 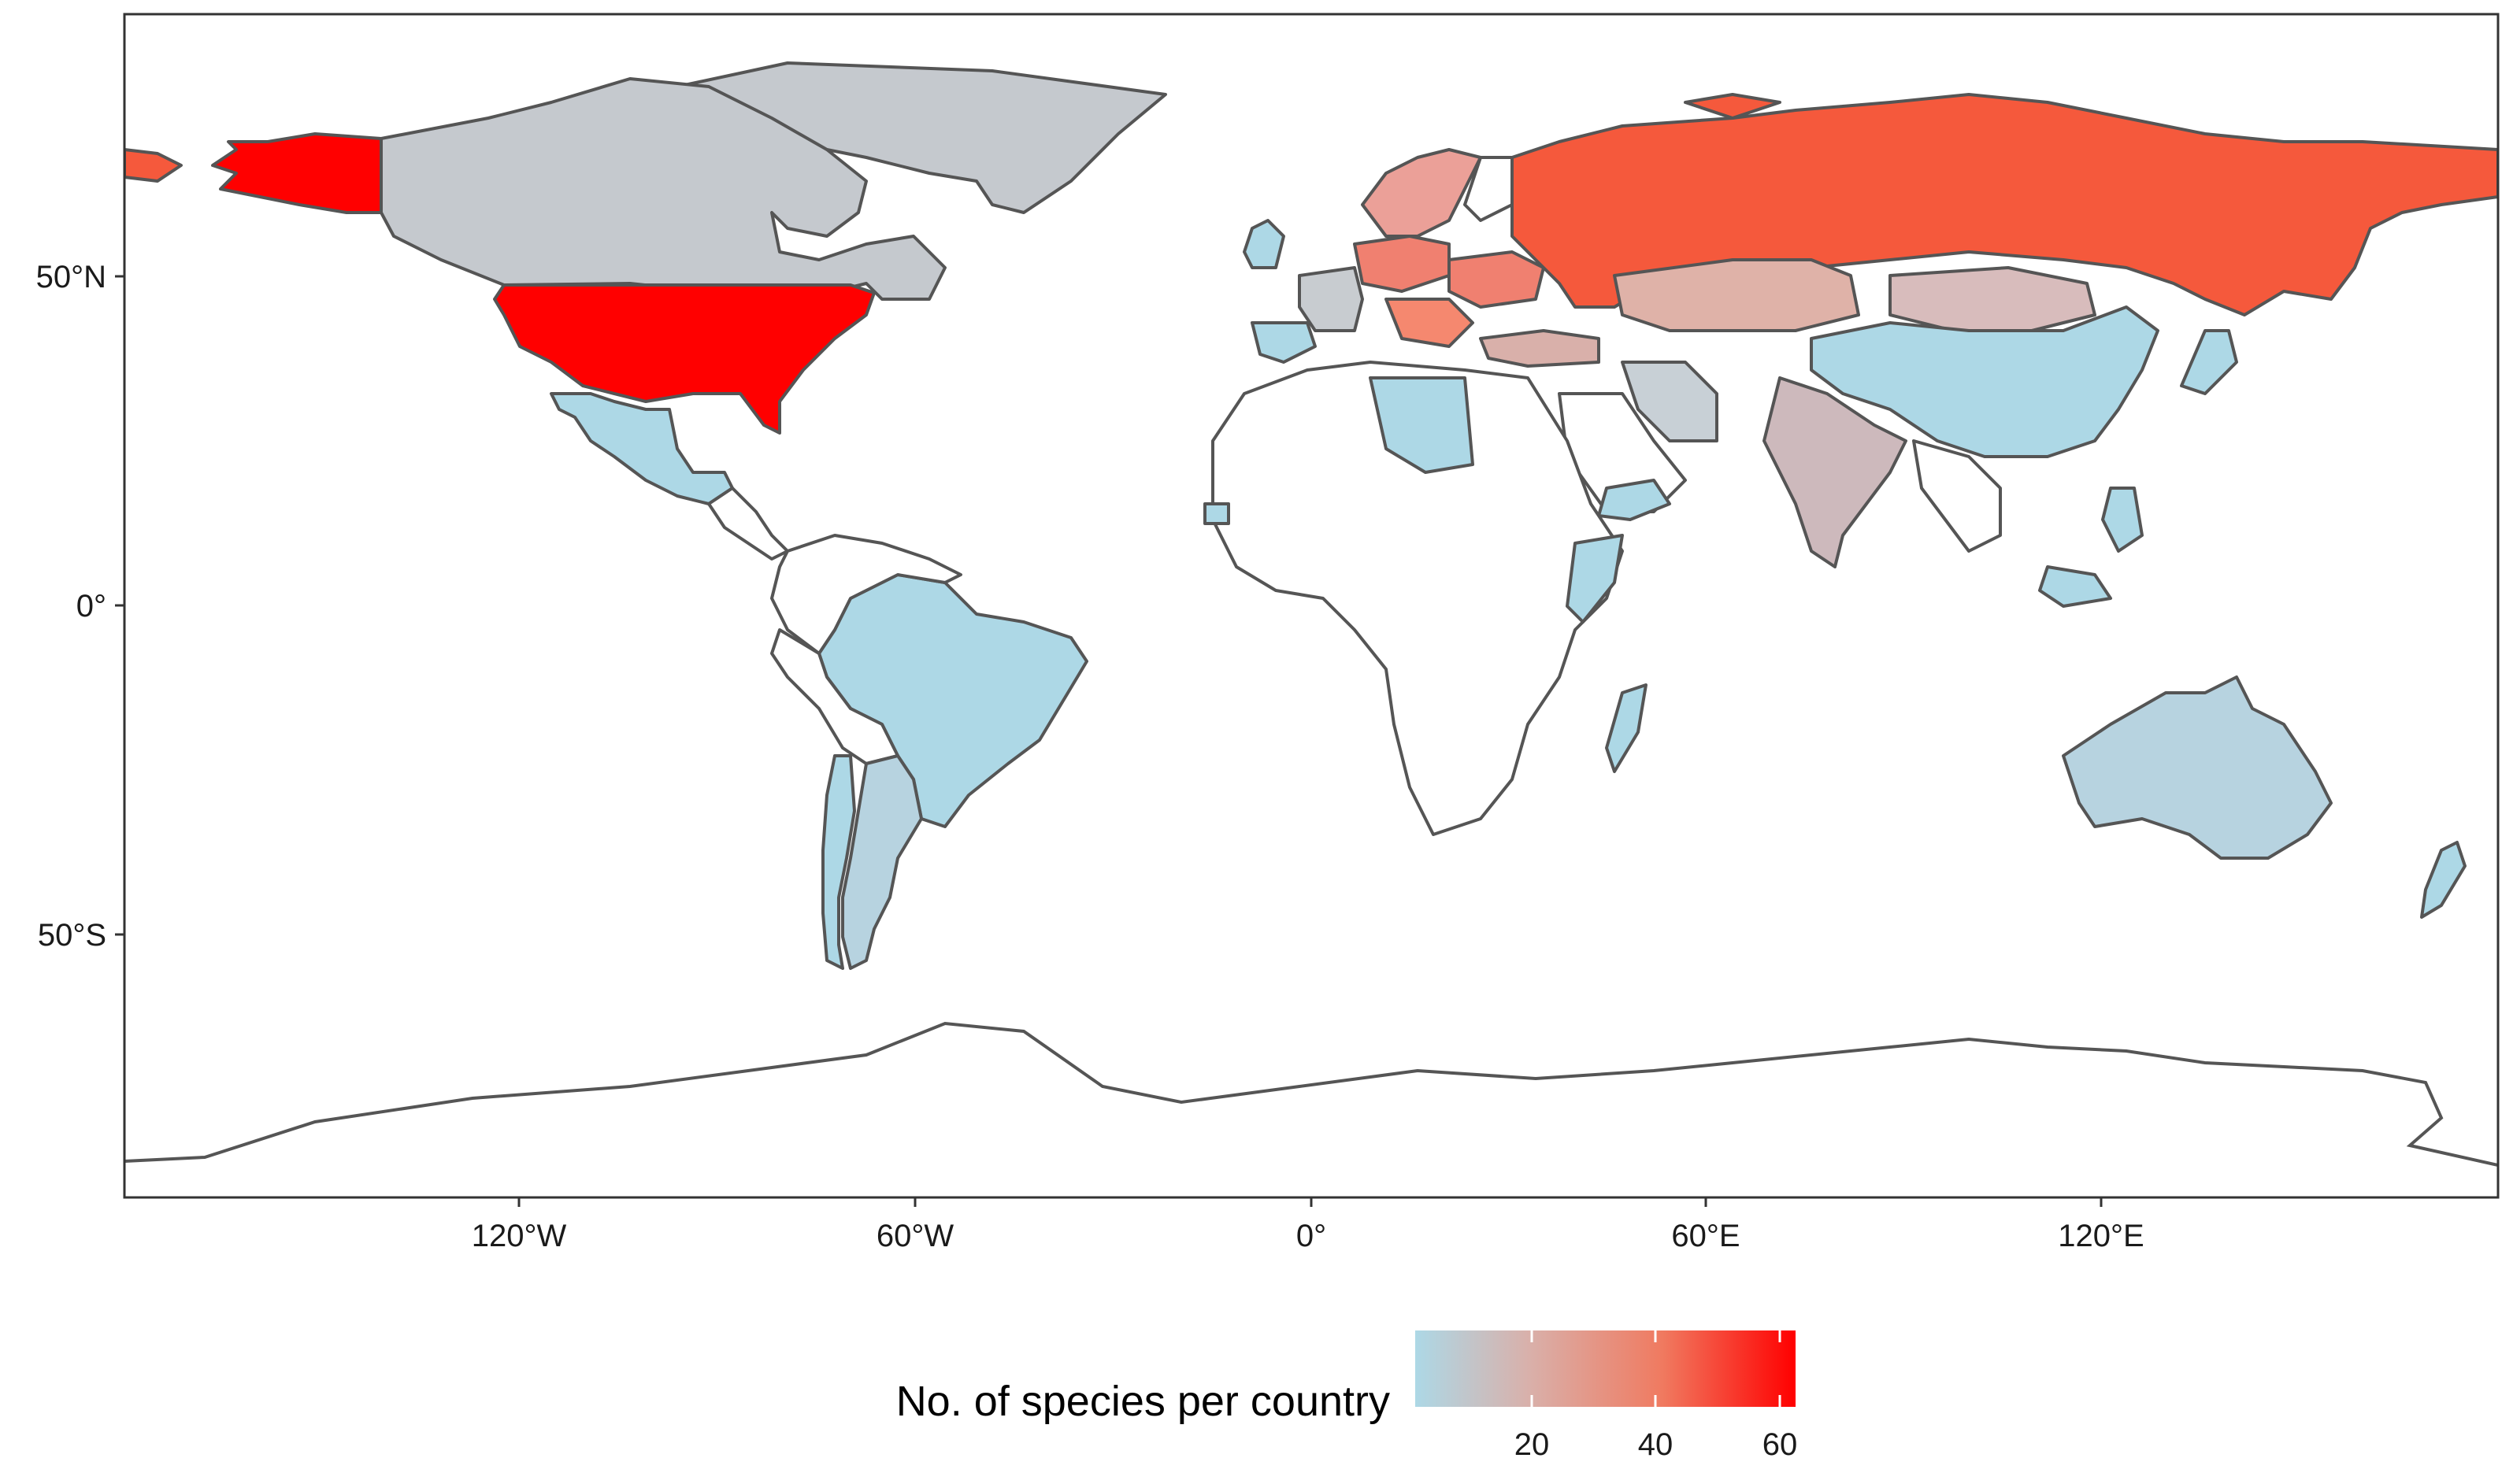 I want to click on country-alaska, so click(x=297, y=173).